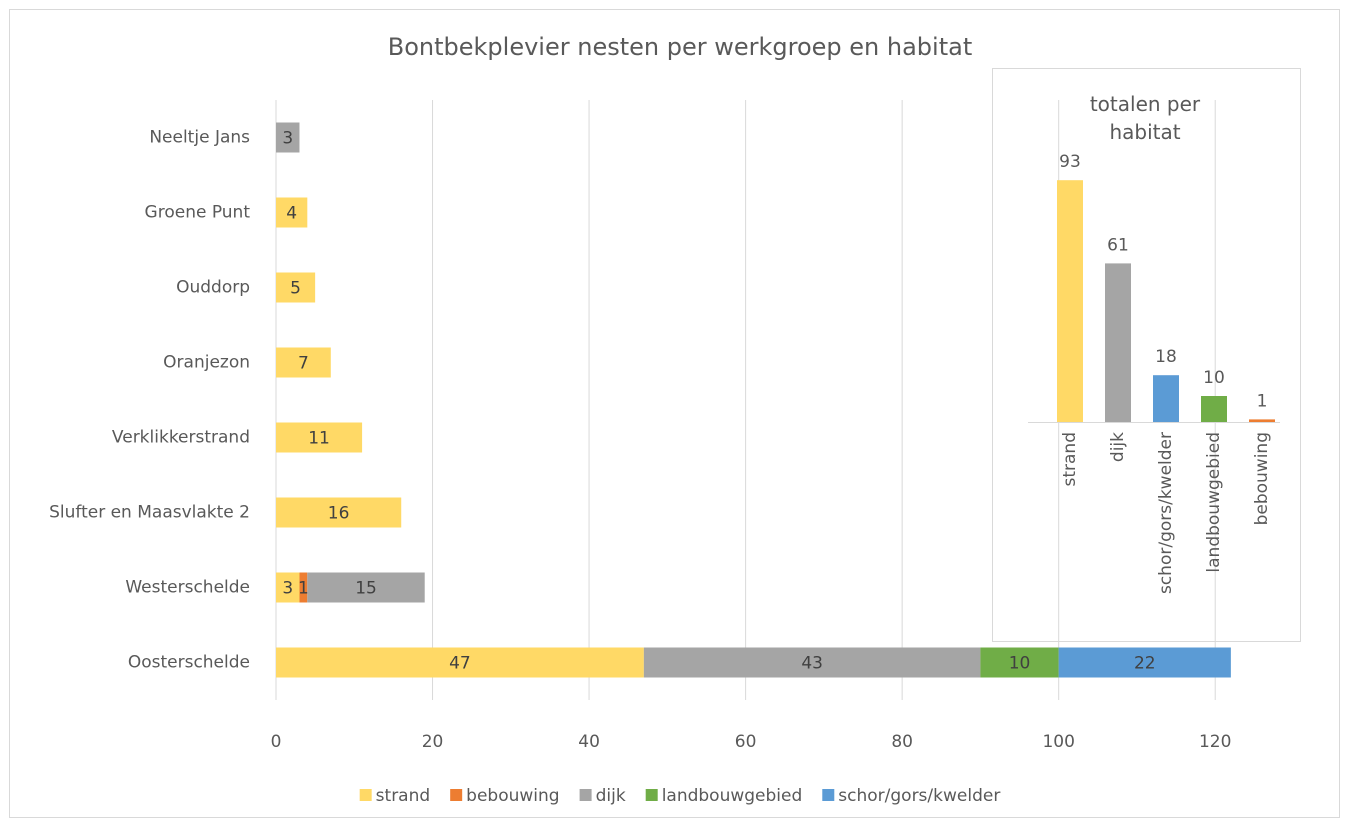 The image size is (1349, 828). I want to click on data-label: 93, so click(1070, 162).